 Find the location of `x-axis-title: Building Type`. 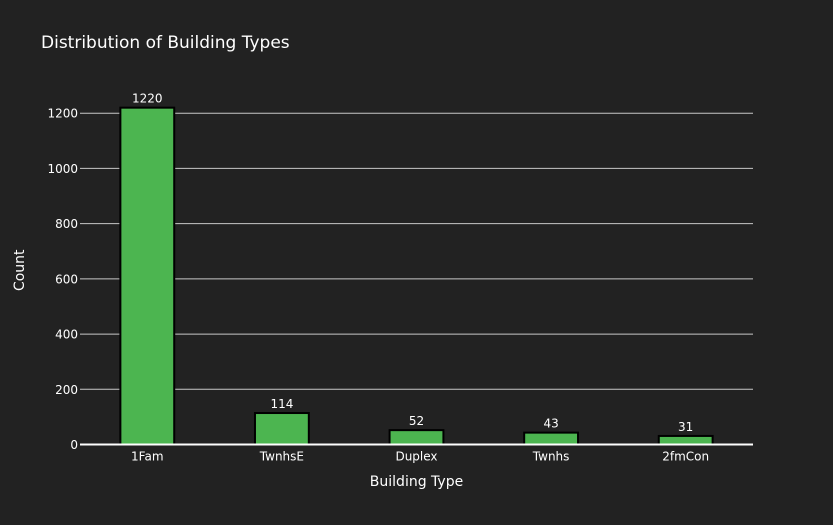

x-axis-title: Building Type is located at coordinates (416, 482).